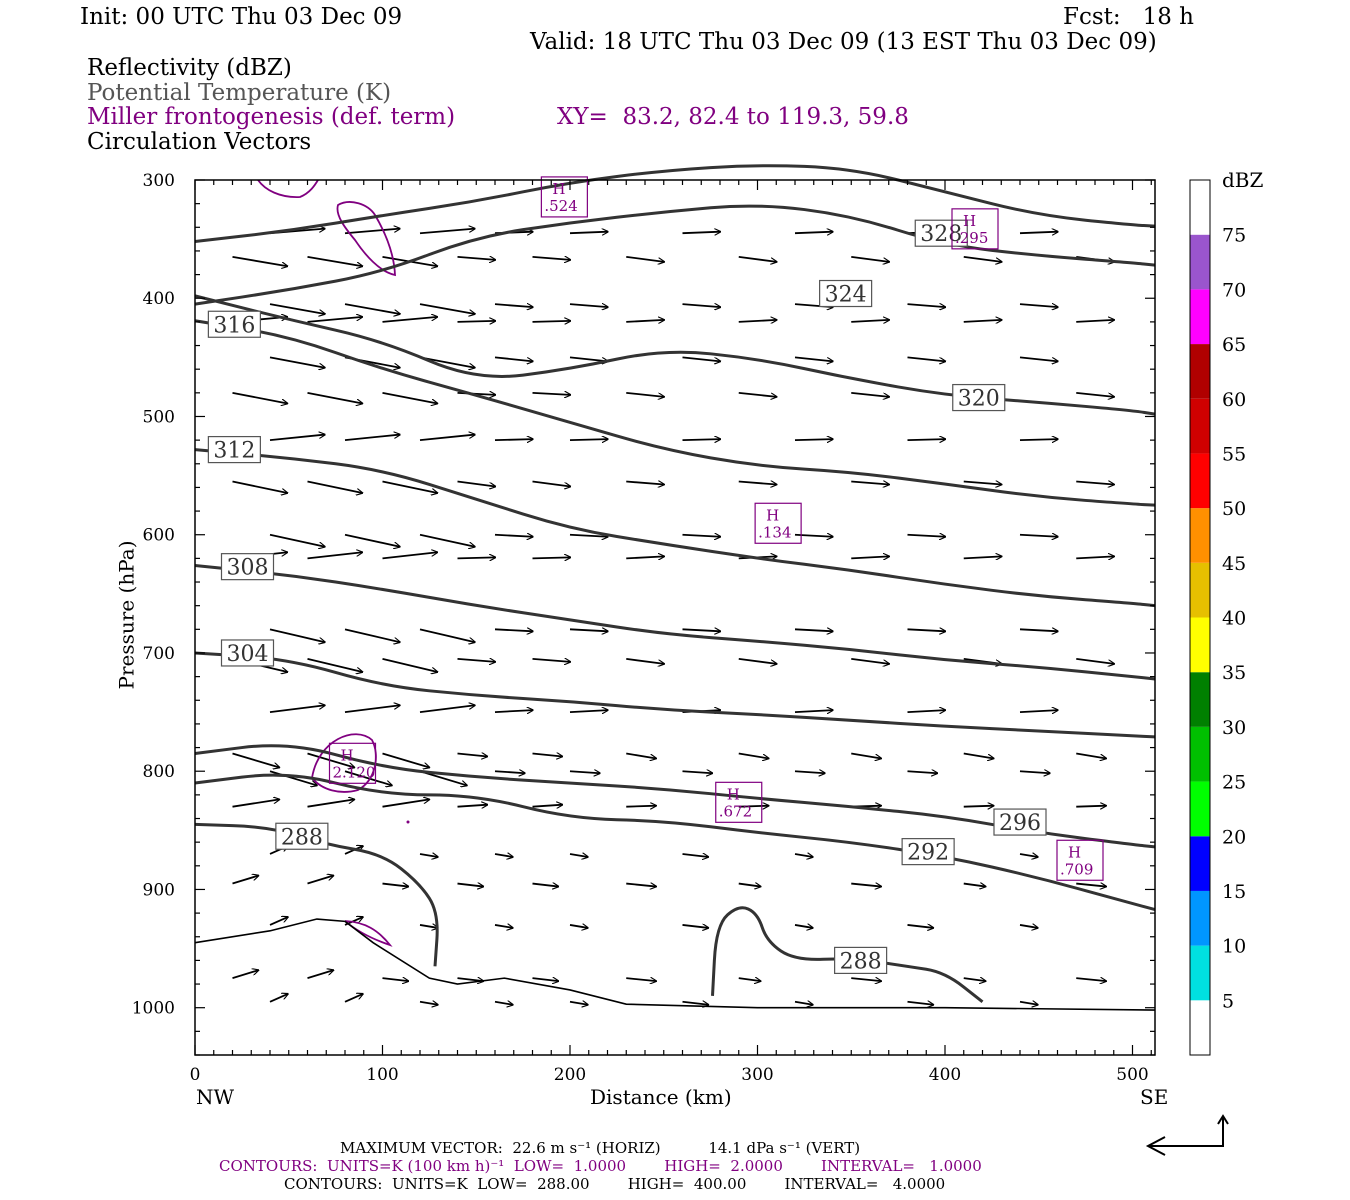 The height and width of the screenshot is (1200, 1350). Describe the element at coordinates (757, 1075) in the screenshot. I see `x-tick-label: 300` at that location.